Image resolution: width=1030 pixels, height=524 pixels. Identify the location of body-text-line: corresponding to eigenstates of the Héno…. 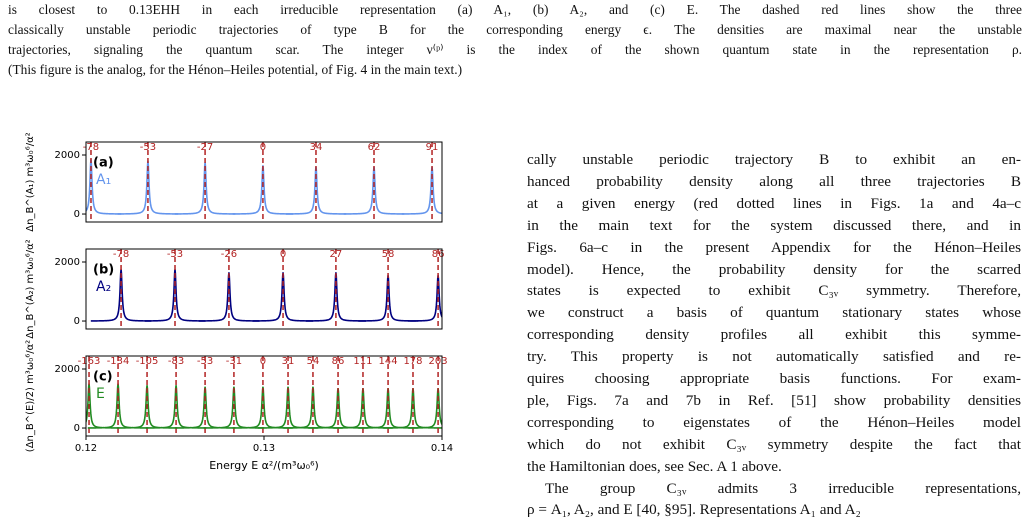
(774, 422).